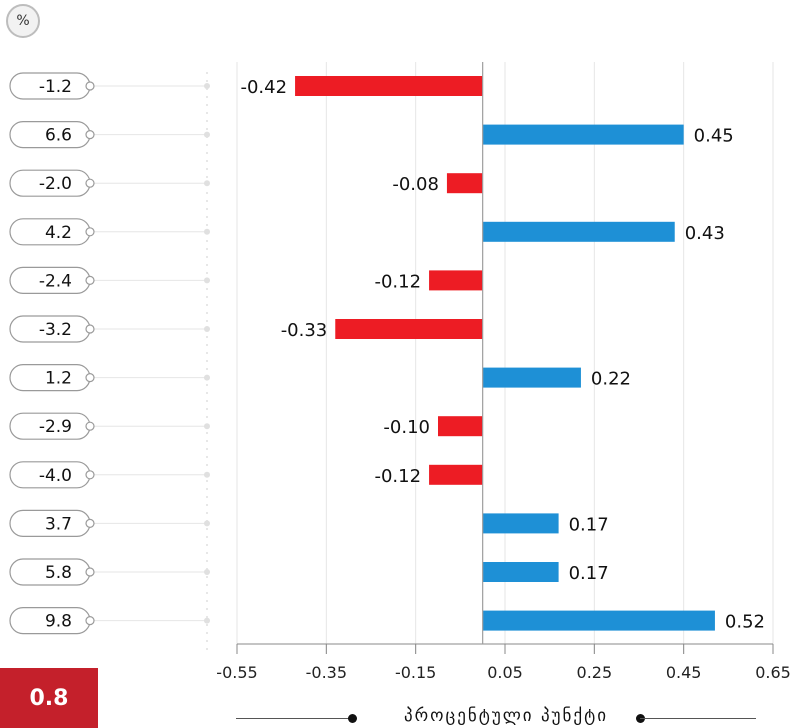 This screenshot has height=728, width=806. I want to click on bar-value-label: 0.45, so click(714, 136).